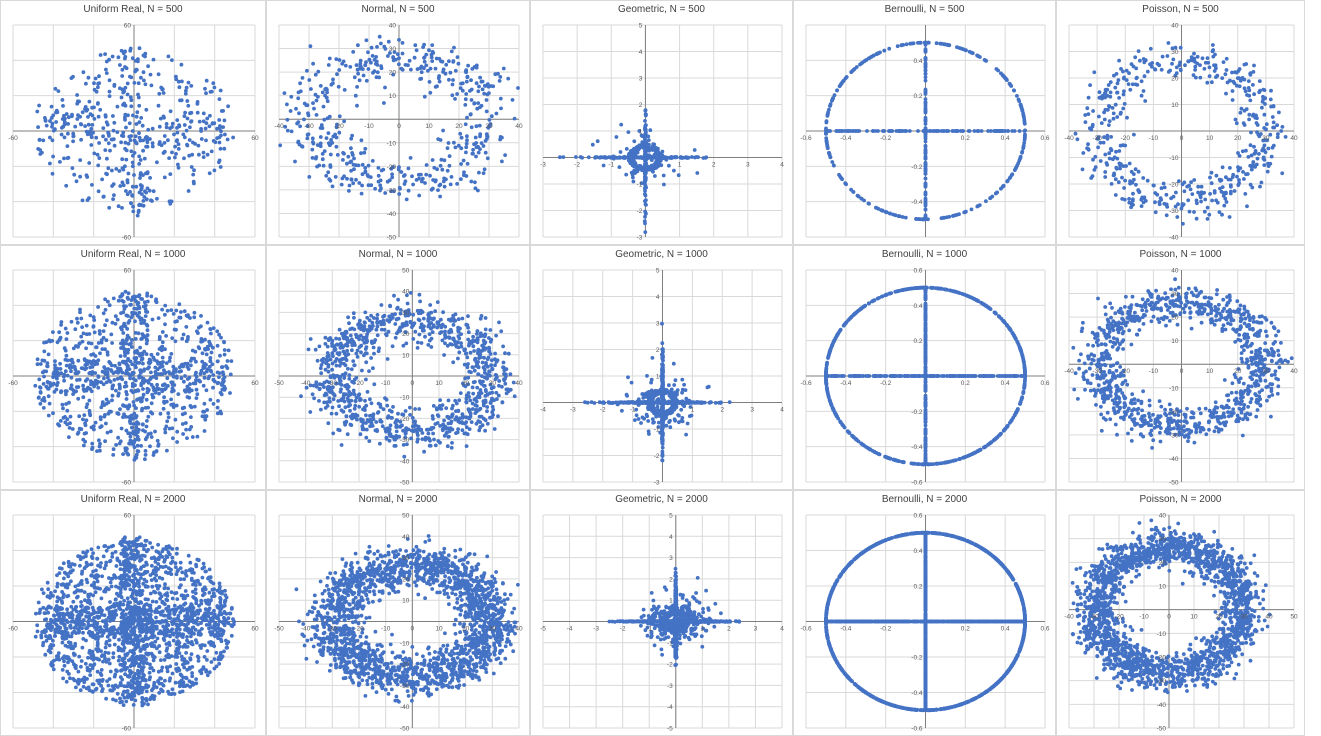 The image size is (1321, 736). What do you see at coordinates (405, 483) in the screenshot?
I see `y-tick-label: -50` at bounding box center [405, 483].